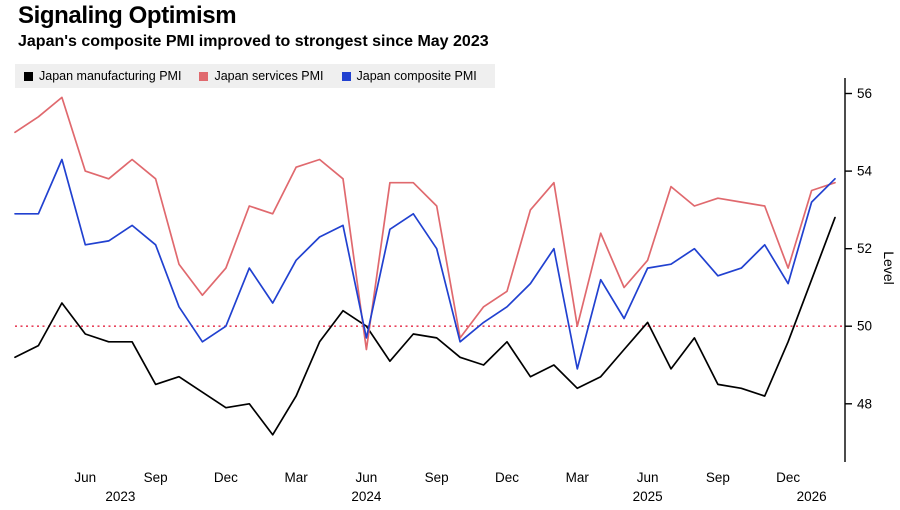 The image size is (900, 510). Describe the element at coordinates (889, 267) in the screenshot. I see `y-axis-title: Level` at that location.